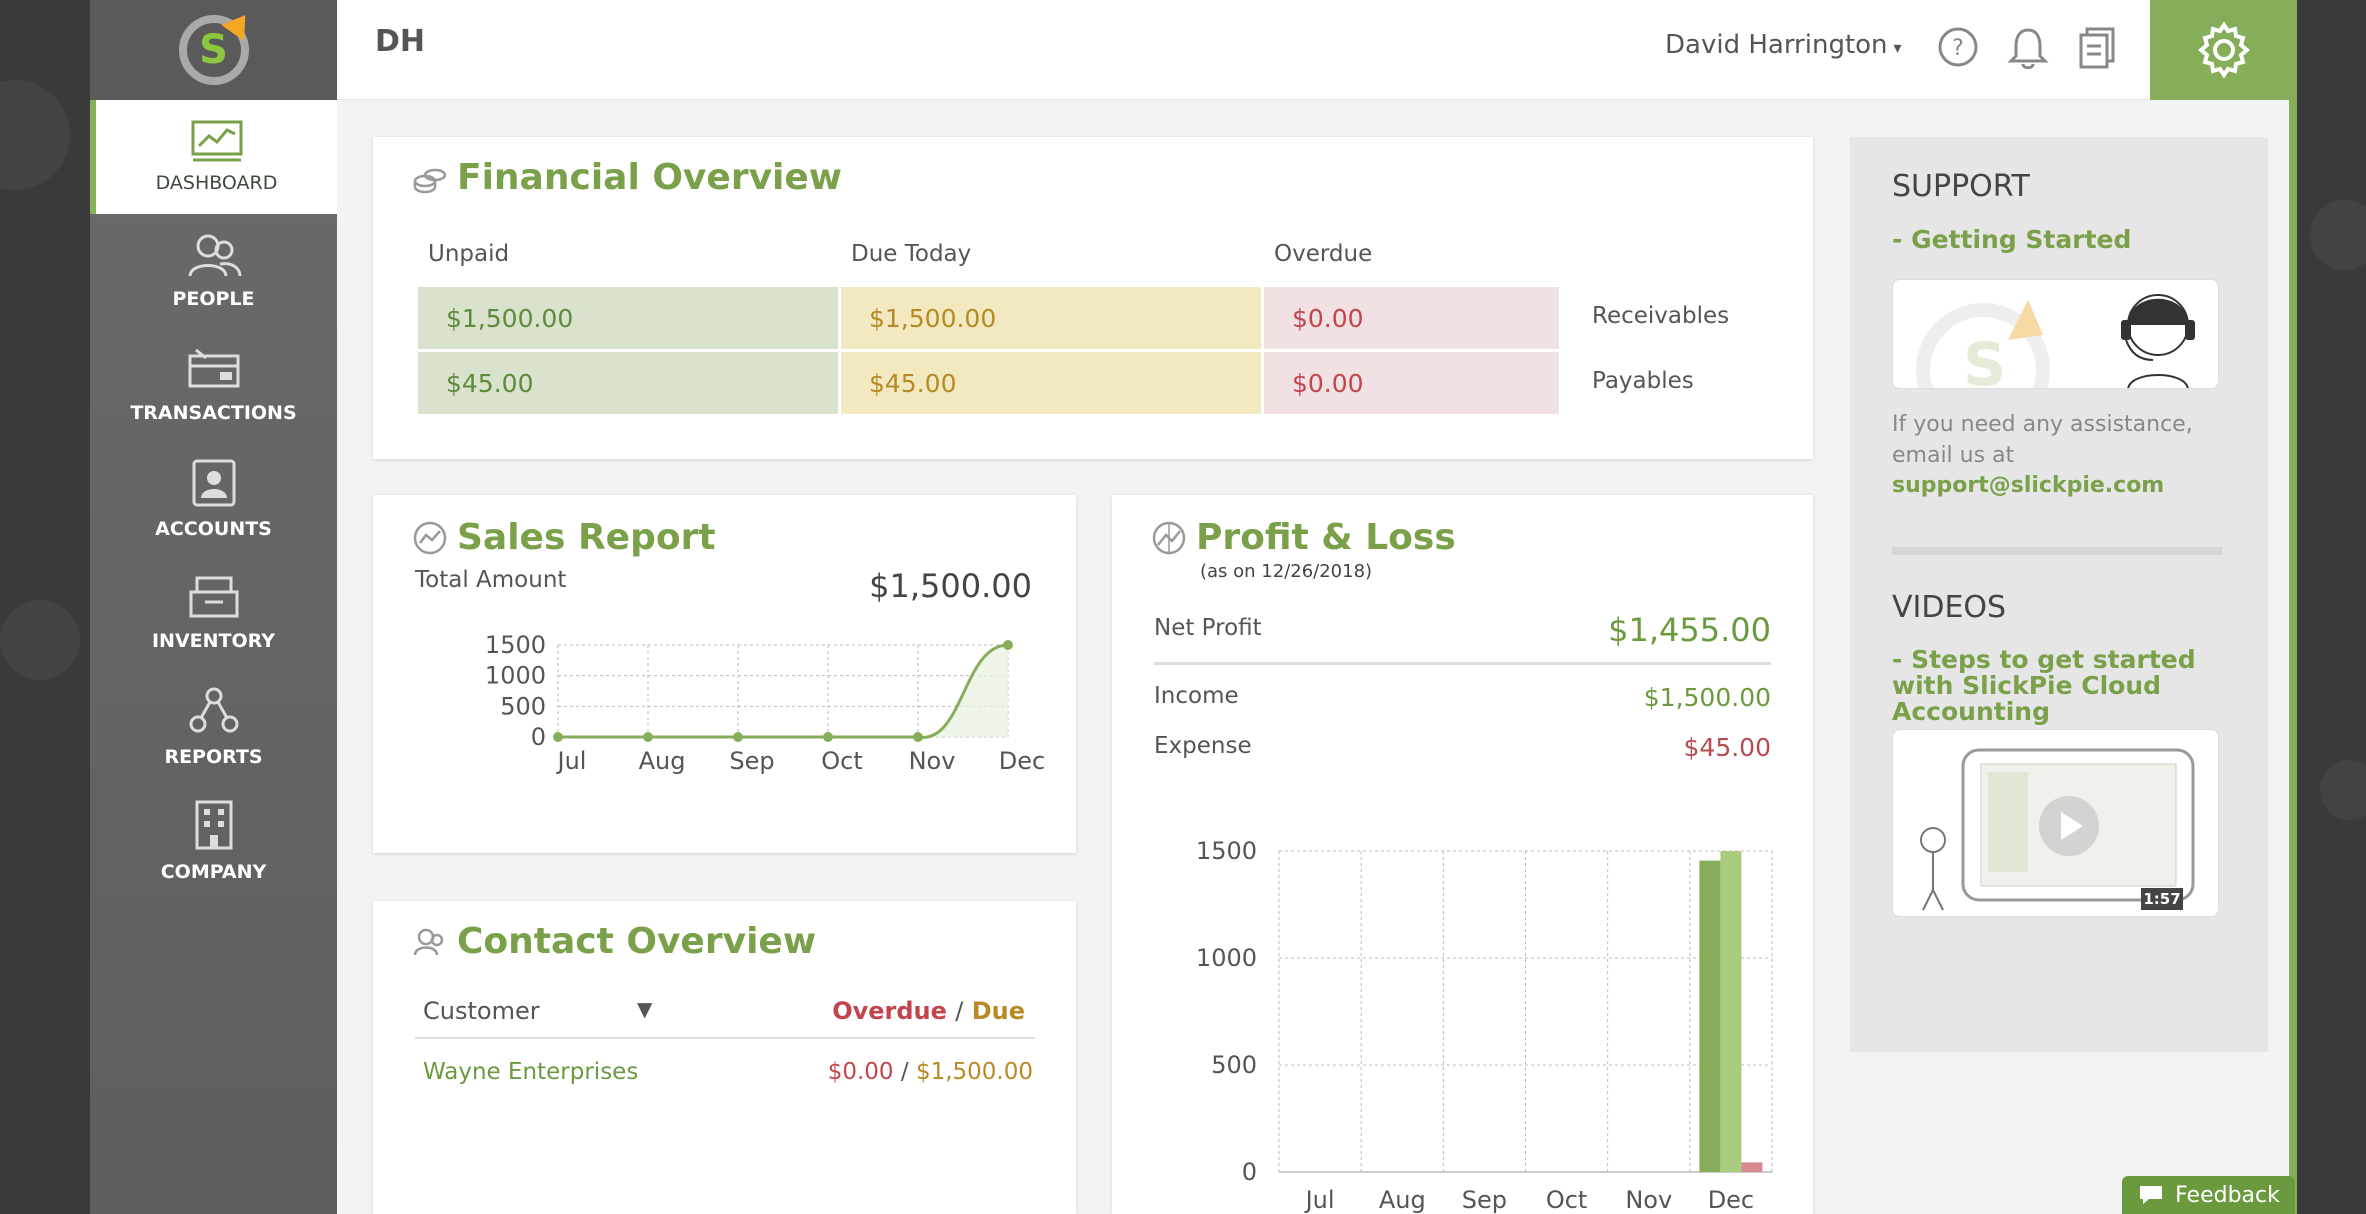 The height and width of the screenshot is (1214, 2366). Describe the element at coordinates (213, 727) in the screenshot. I see `sidebar-item-reports: REPORTS` at that location.